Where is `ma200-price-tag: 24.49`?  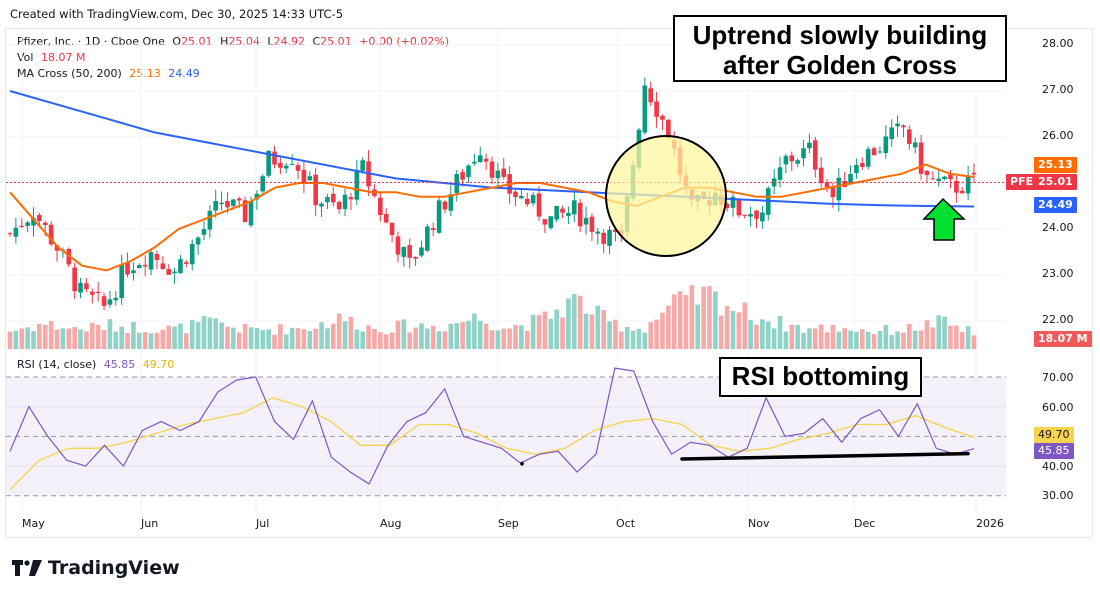
ma200-price-tag: 24.49 is located at coordinates (1055, 205).